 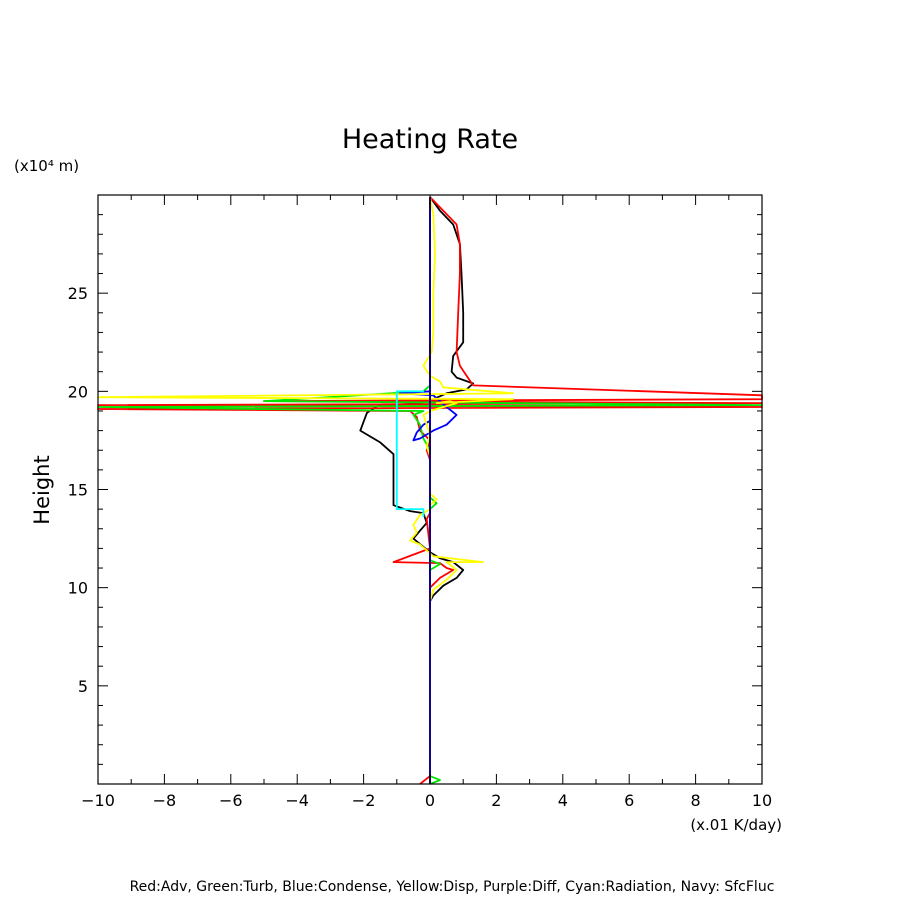 I want to click on chart-title: Heating Rate, so click(x=430, y=139).